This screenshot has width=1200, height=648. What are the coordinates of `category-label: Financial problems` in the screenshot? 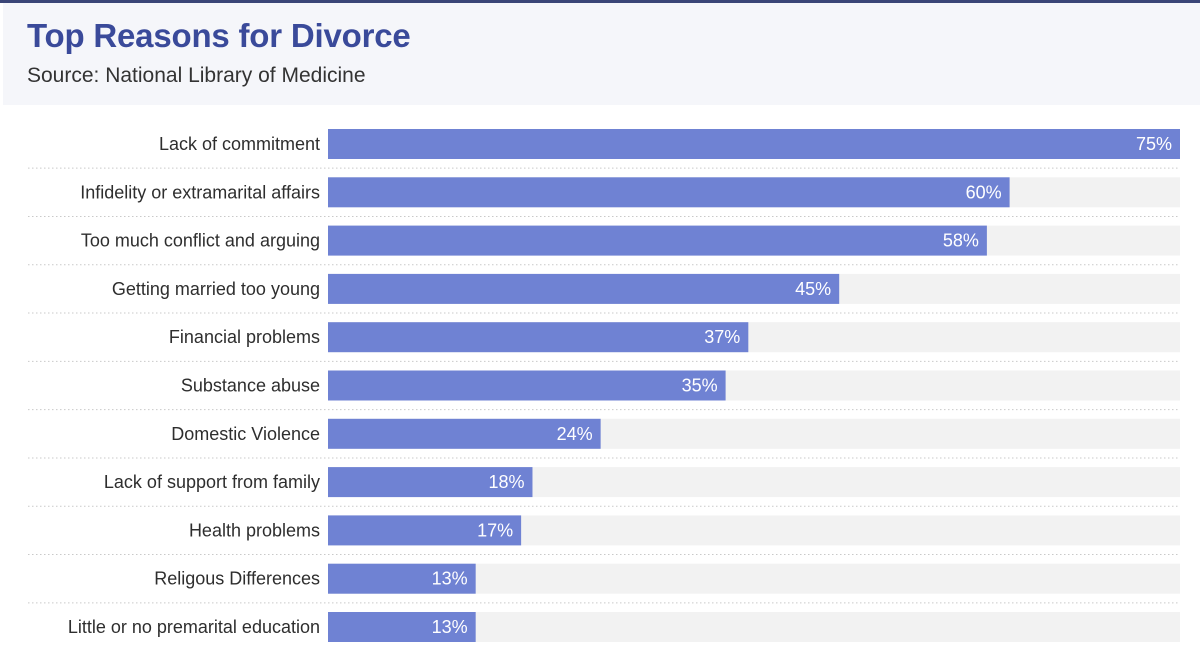 It's located at (244, 337).